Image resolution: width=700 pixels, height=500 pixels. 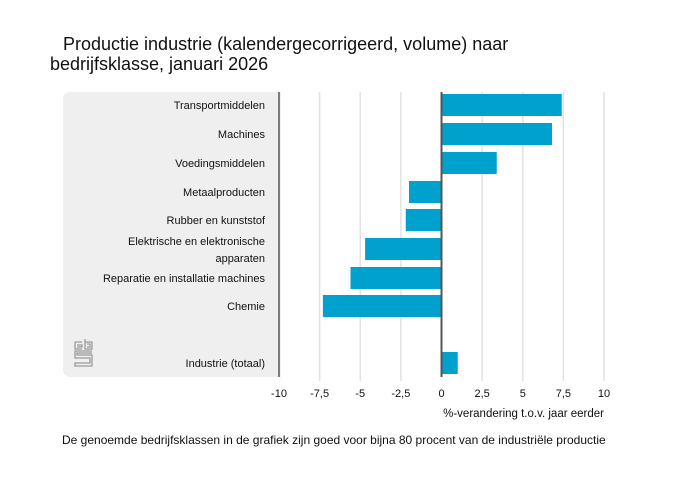 I want to click on x-axis-label: %-verandering t.o.v. jaar eerder, so click(x=523, y=414).